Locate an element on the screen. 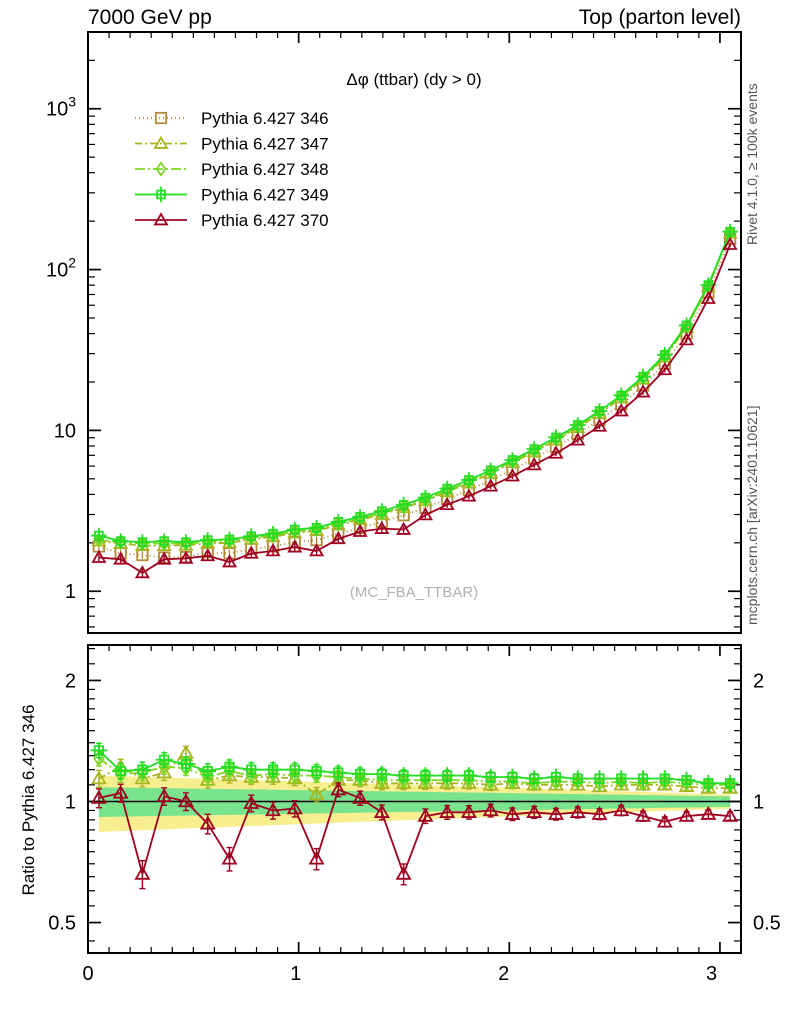  ratio-y-tick-labels: 0.5 1 2 is located at coordinates (62, 802).